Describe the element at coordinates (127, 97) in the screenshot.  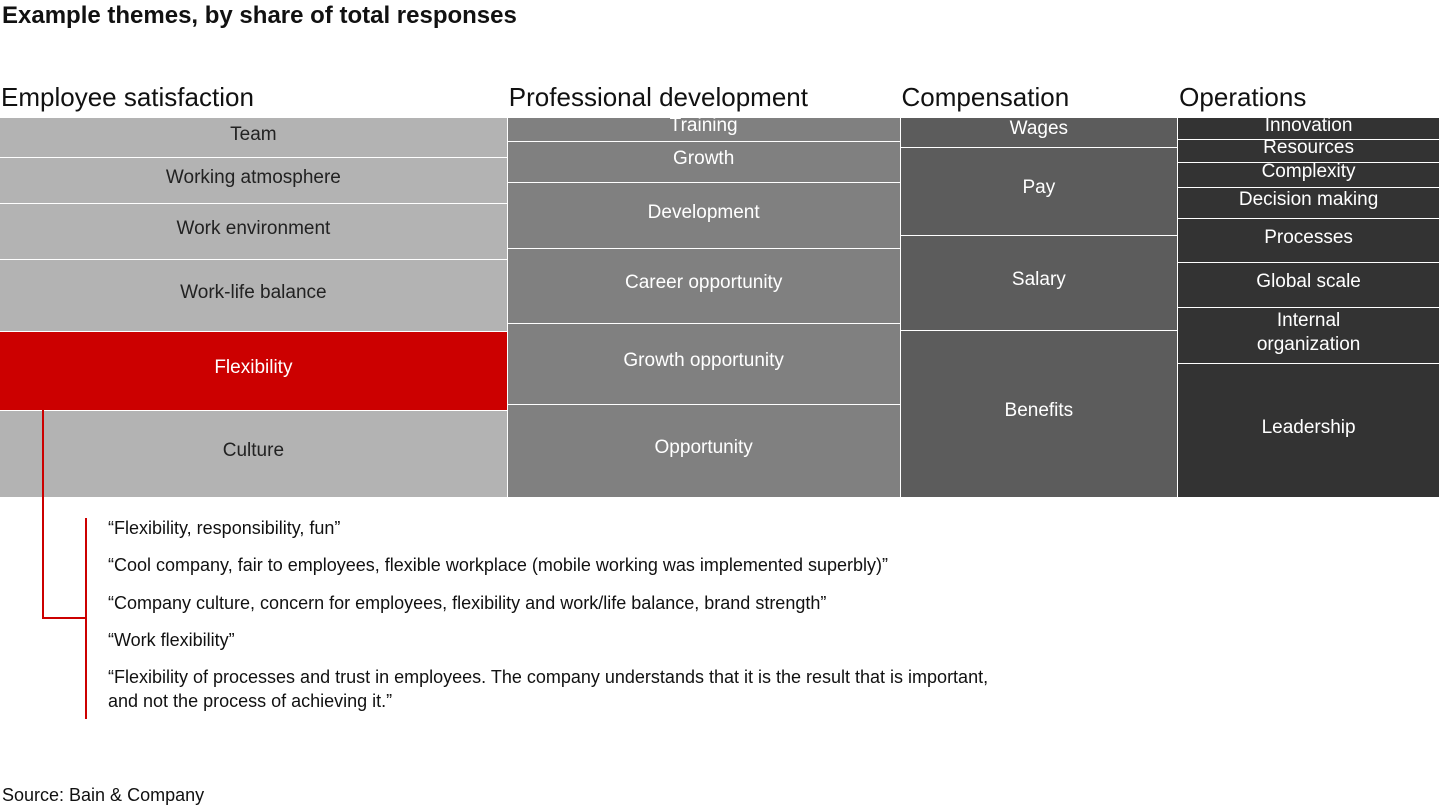
I see `group-header: Employee satisfaction` at that location.